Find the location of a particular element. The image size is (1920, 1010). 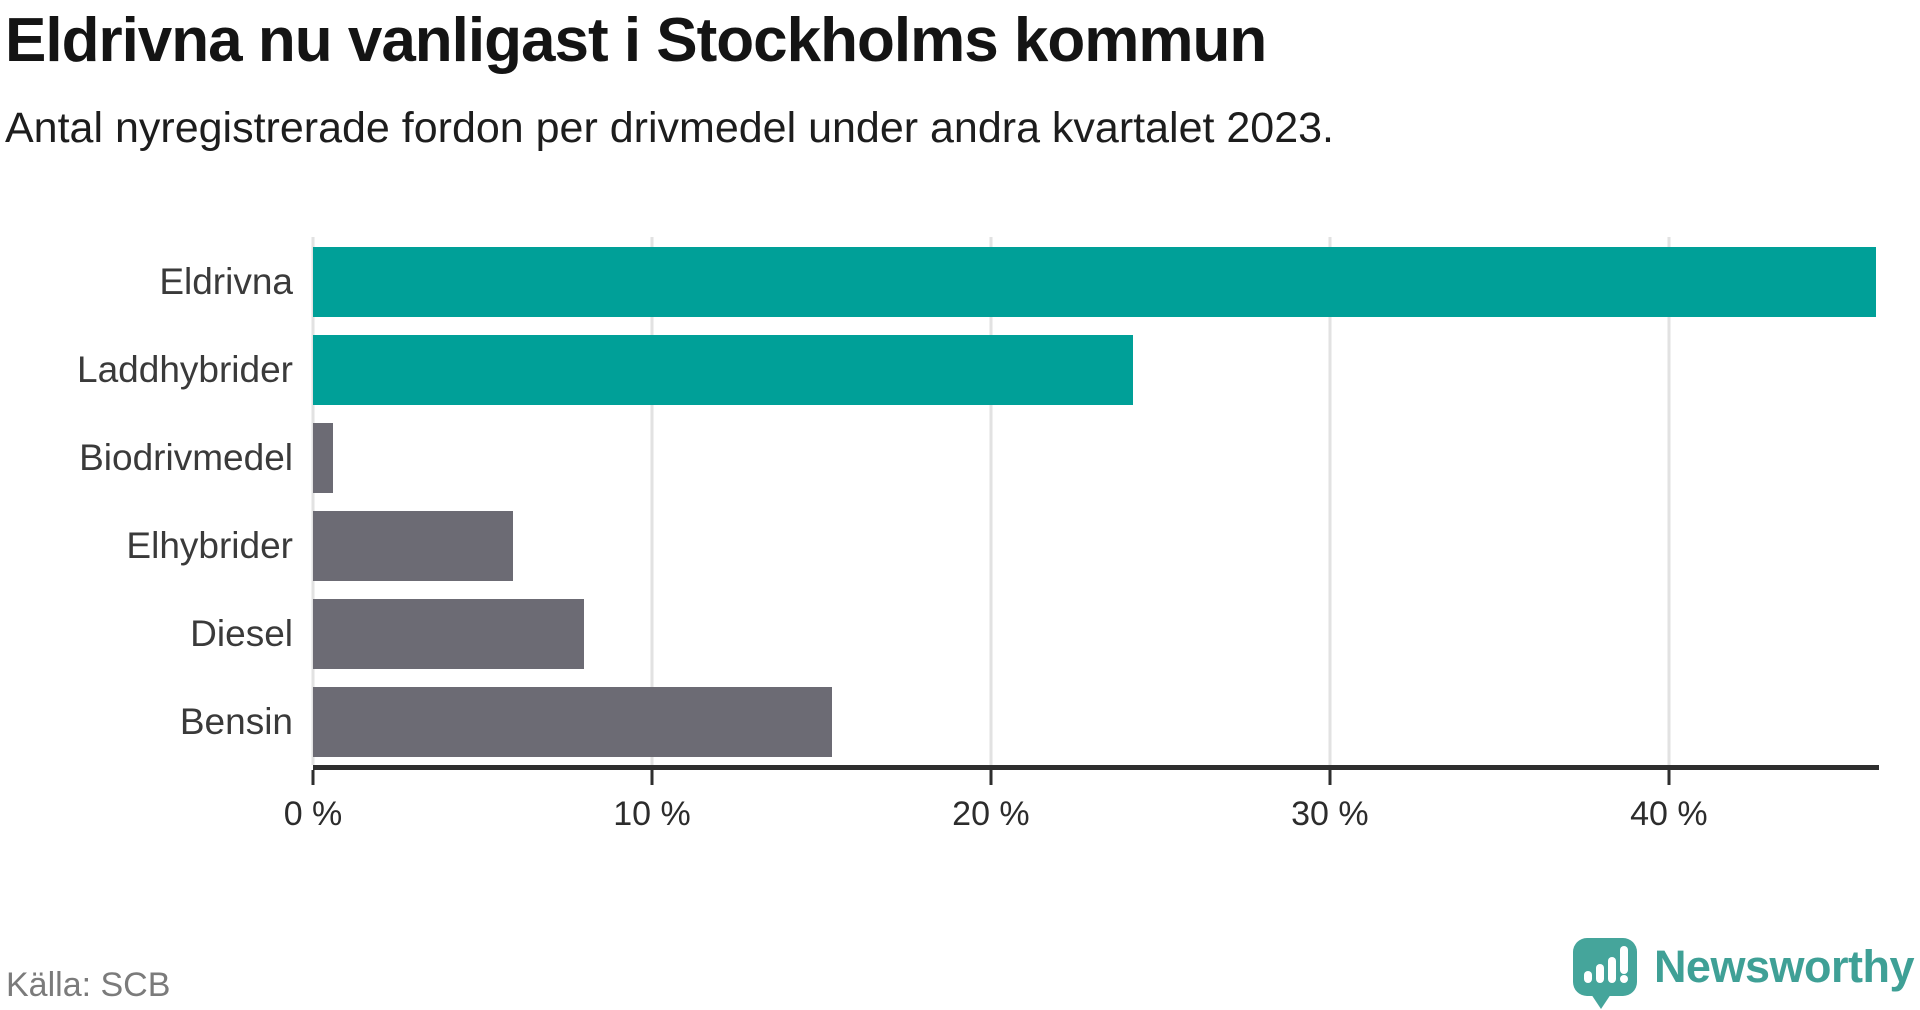

tick-label: 20 % is located at coordinates (991, 814).